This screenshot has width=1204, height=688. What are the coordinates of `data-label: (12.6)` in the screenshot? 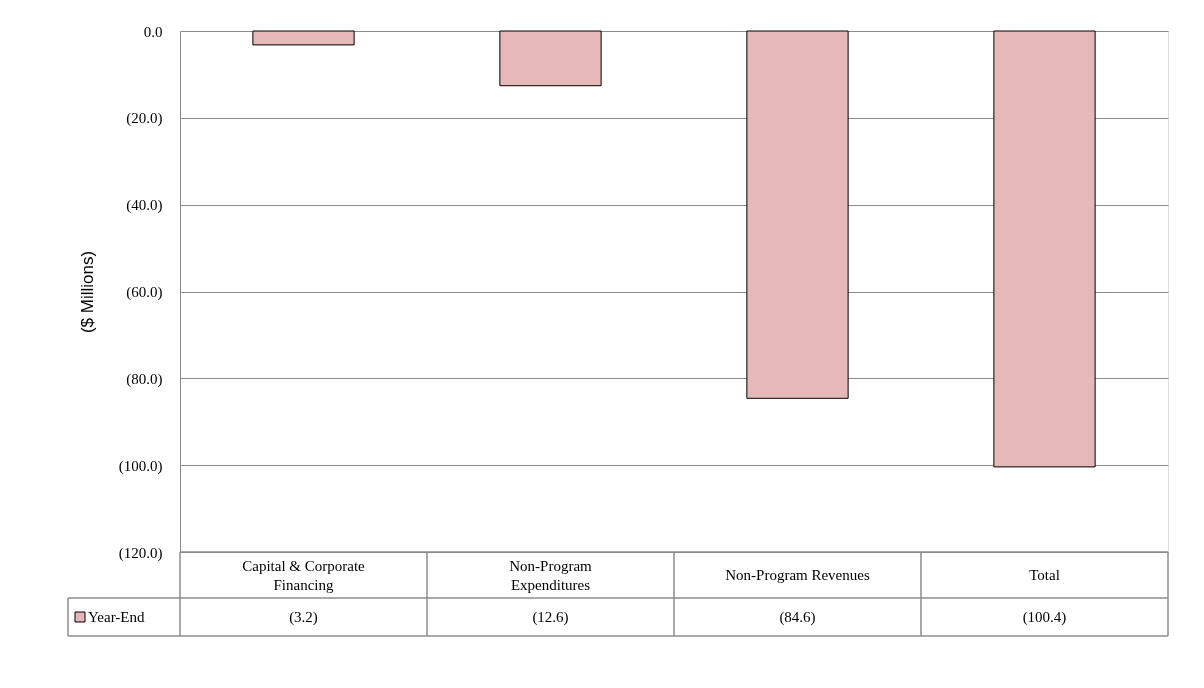 It's located at (550, 617).